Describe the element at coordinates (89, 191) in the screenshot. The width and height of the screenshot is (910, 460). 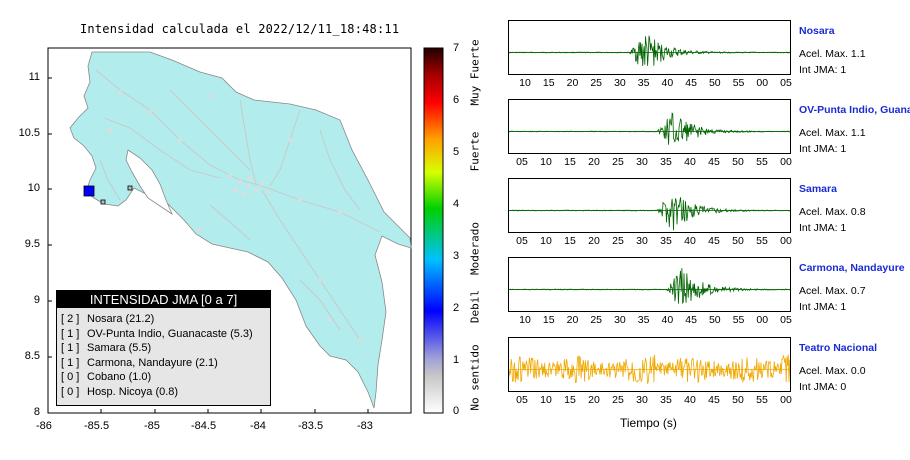
I see `station-marker-nosara` at that location.